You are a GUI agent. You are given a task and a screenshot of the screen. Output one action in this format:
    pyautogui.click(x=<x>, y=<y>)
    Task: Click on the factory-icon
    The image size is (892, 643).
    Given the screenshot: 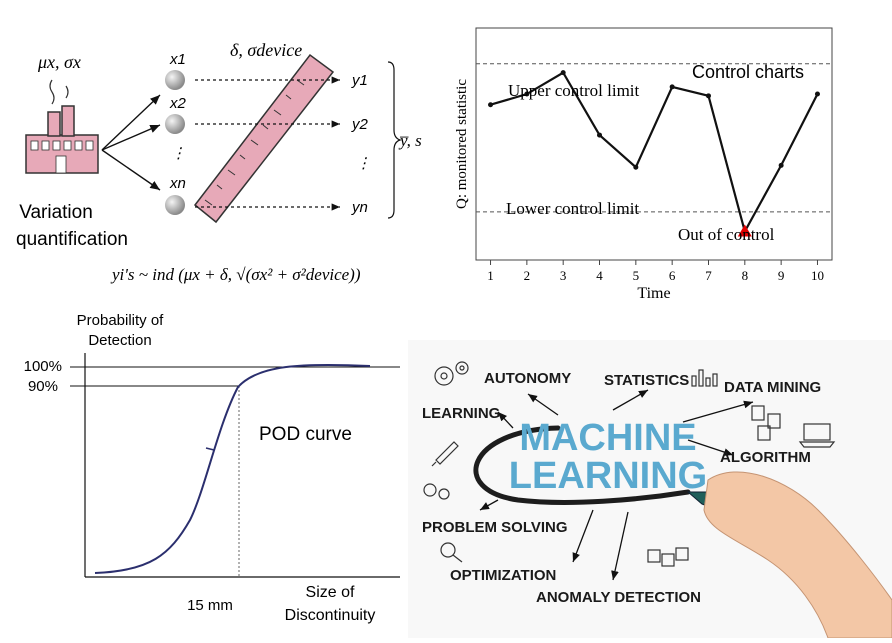 What is the action you would take?
    pyautogui.click(x=62, y=126)
    